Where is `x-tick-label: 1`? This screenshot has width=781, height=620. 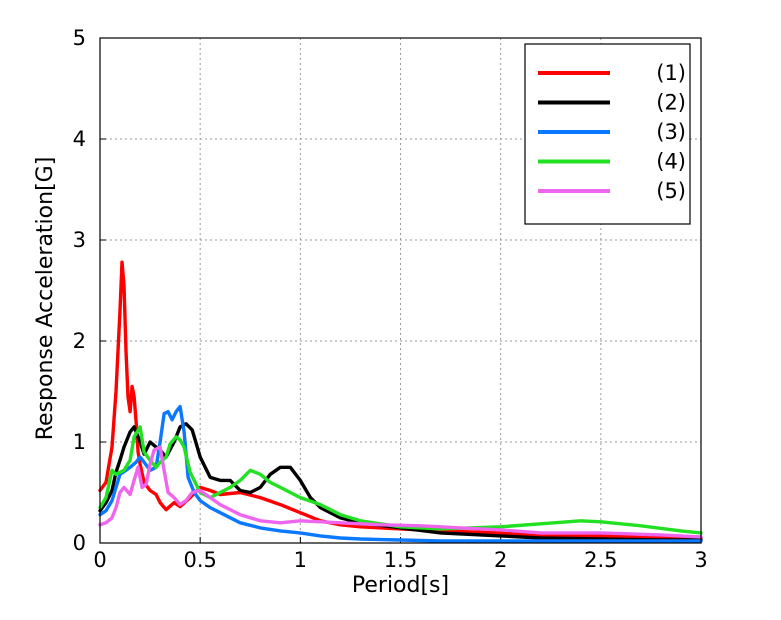 x-tick-label: 1 is located at coordinates (300, 560).